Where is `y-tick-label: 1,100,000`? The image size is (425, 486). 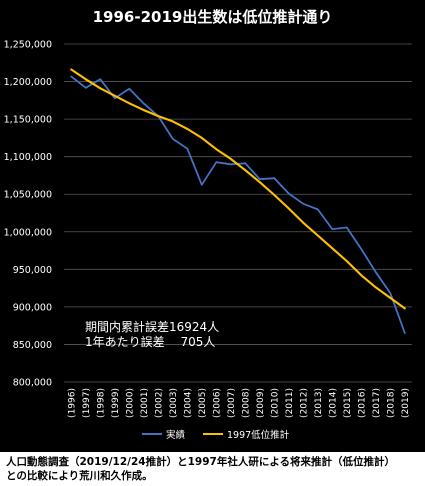
y-tick-label: 1,100,000 is located at coordinates (28, 157).